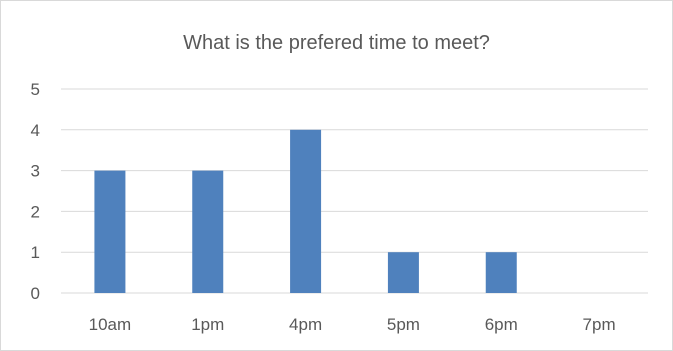 The height and width of the screenshot is (351, 673). What do you see at coordinates (110, 231) in the screenshot?
I see `bar-10am` at bounding box center [110, 231].